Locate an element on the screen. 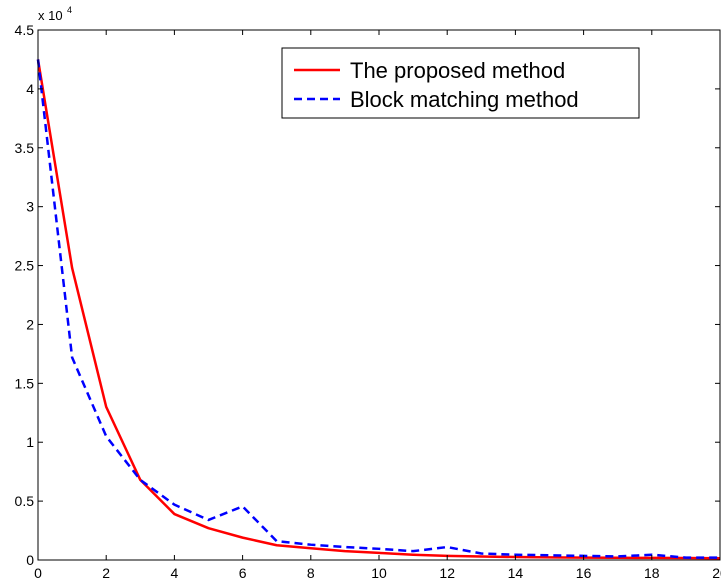 This screenshot has width=721, height=582. y-tick-label: 1.5 is located at coordinates (25, 383).